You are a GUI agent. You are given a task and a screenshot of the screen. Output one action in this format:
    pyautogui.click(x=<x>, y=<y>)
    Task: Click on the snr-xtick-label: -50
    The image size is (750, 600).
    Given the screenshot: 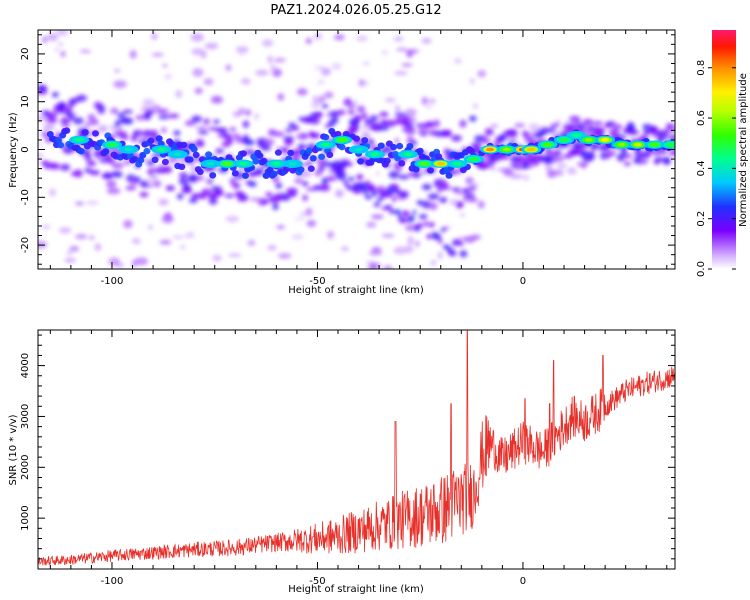 What is the action you would take?
    pyautogui.click(x=317, y=581)
    